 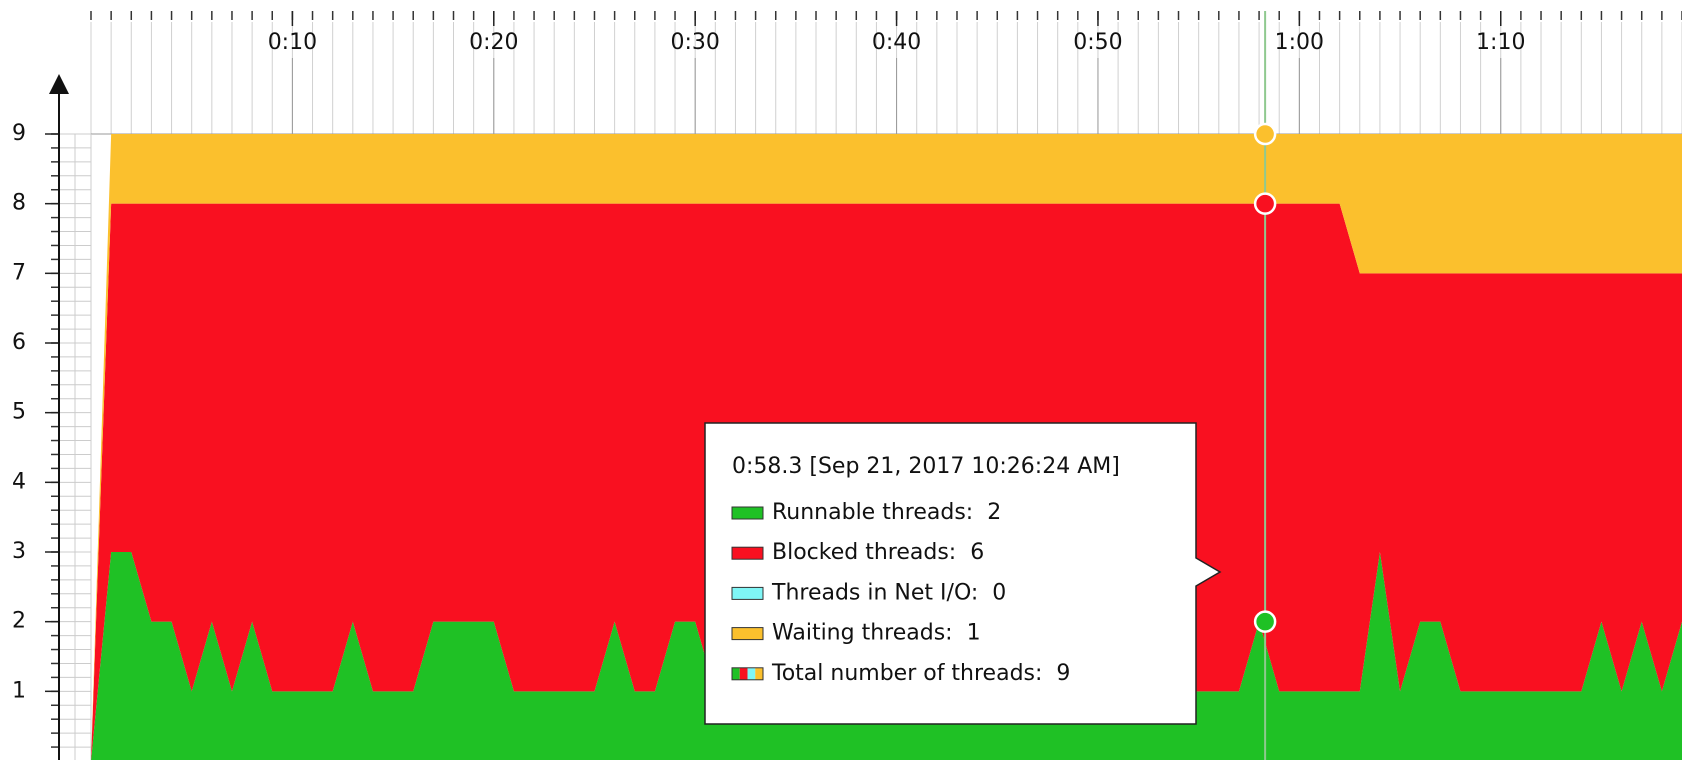 What do you see at coordinates (1299, 42) in the screenshot?
I see `x-tick-label: 1:00` at bounding box center [1299, 42].